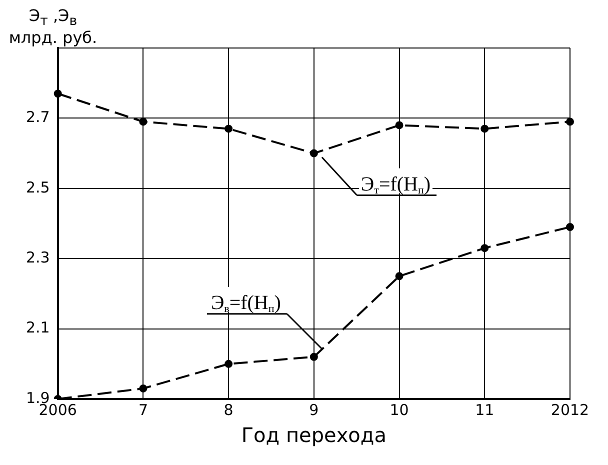 Image resolution: width=608 pixels, height=465 pixels. I want to click on y-tick-label: 2.1, so click(38, 327).